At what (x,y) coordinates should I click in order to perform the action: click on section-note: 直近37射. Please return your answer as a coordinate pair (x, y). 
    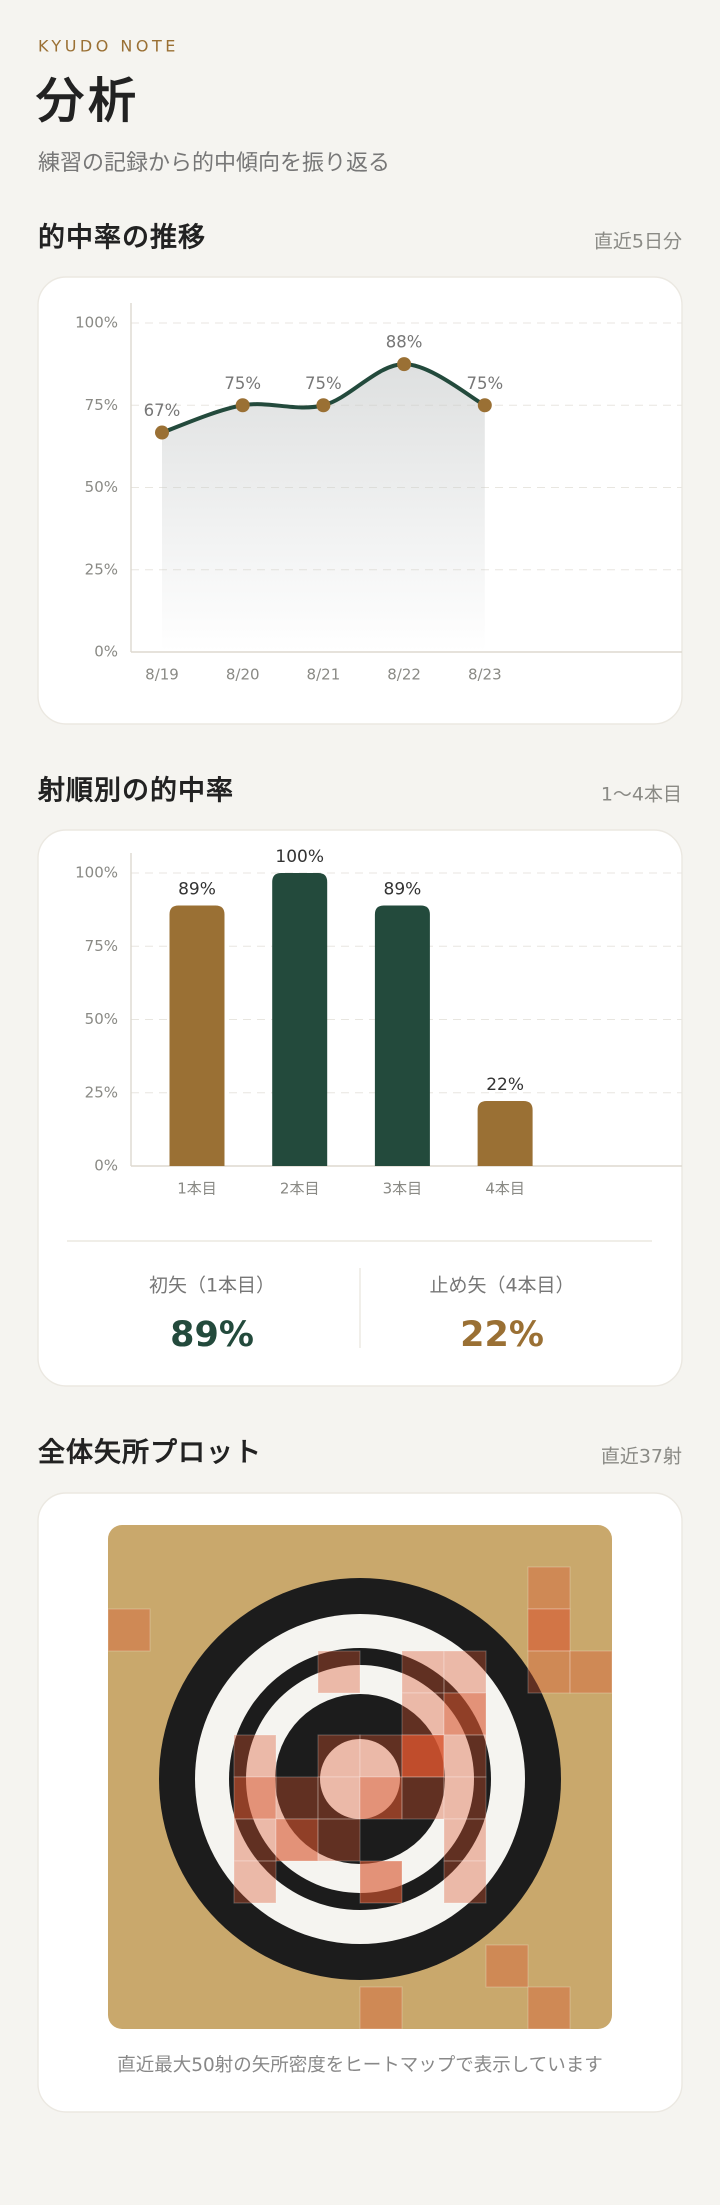
    Looking at the image, I should click on (641, 1457).